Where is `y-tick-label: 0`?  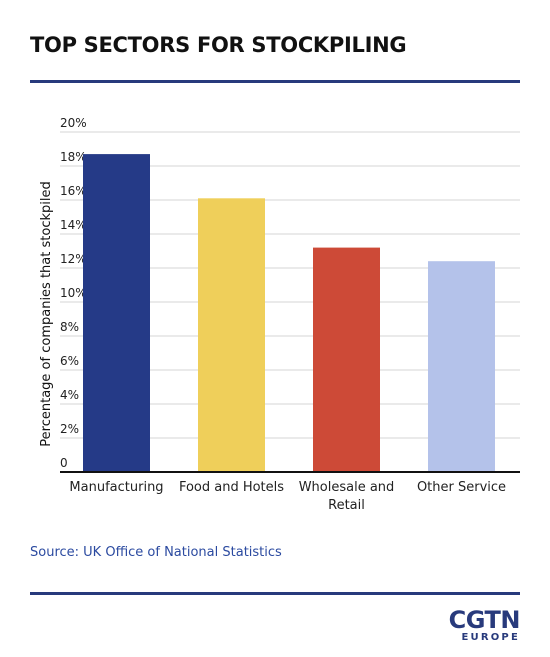
y-tick-label: 0 is located at coordinates (64, 463).